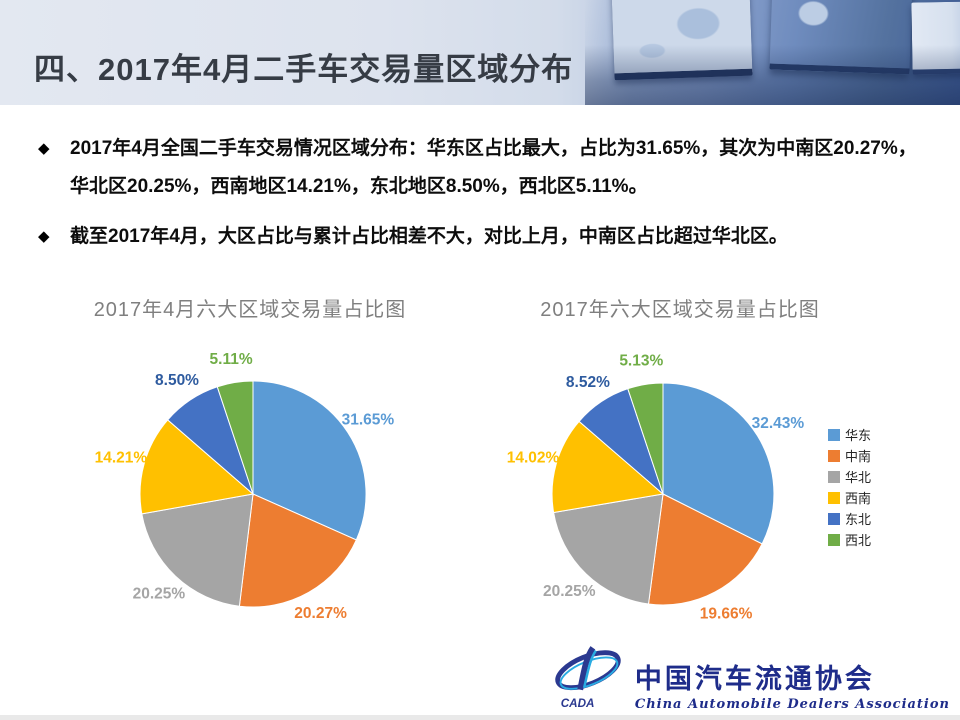  Describe the element at coordinates (726, 613) in the screenshot. I see `pie-label: 19.66%` at that location.